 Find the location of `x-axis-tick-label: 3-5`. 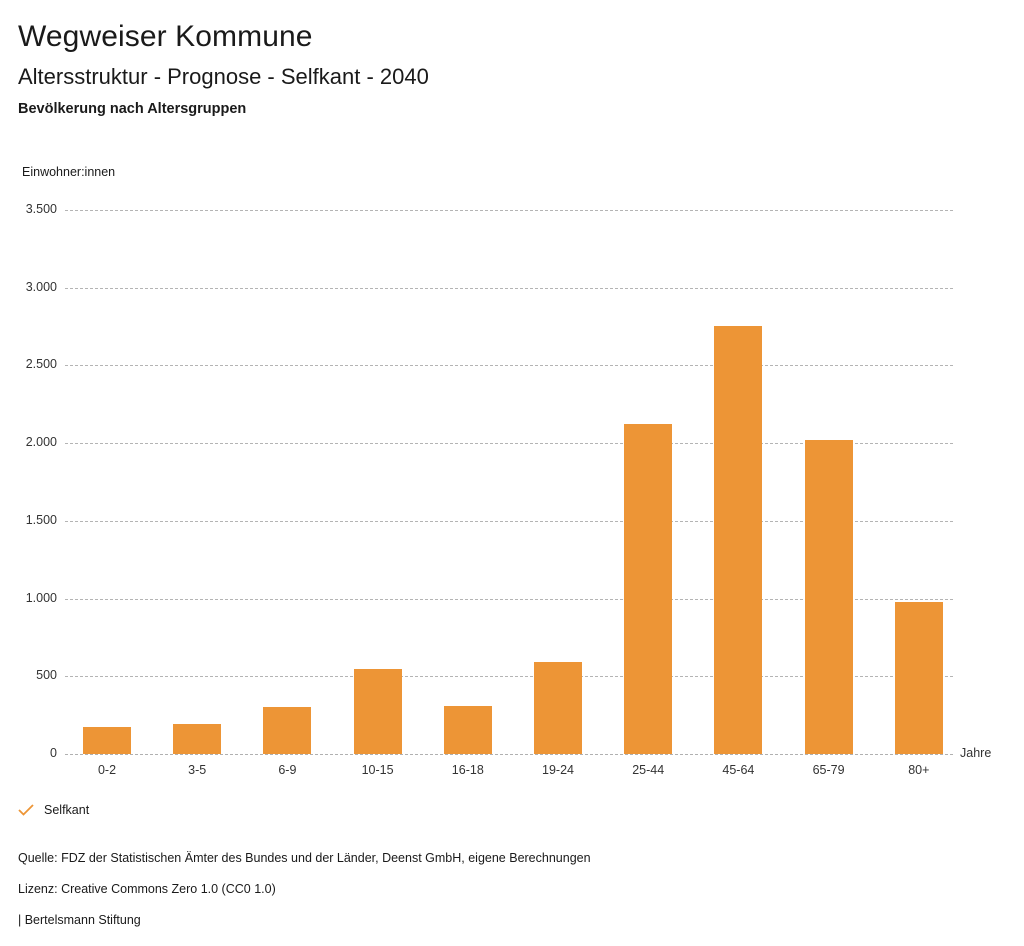

x-axis-tick-label: 3-5 is located at coordinates (197, 770).